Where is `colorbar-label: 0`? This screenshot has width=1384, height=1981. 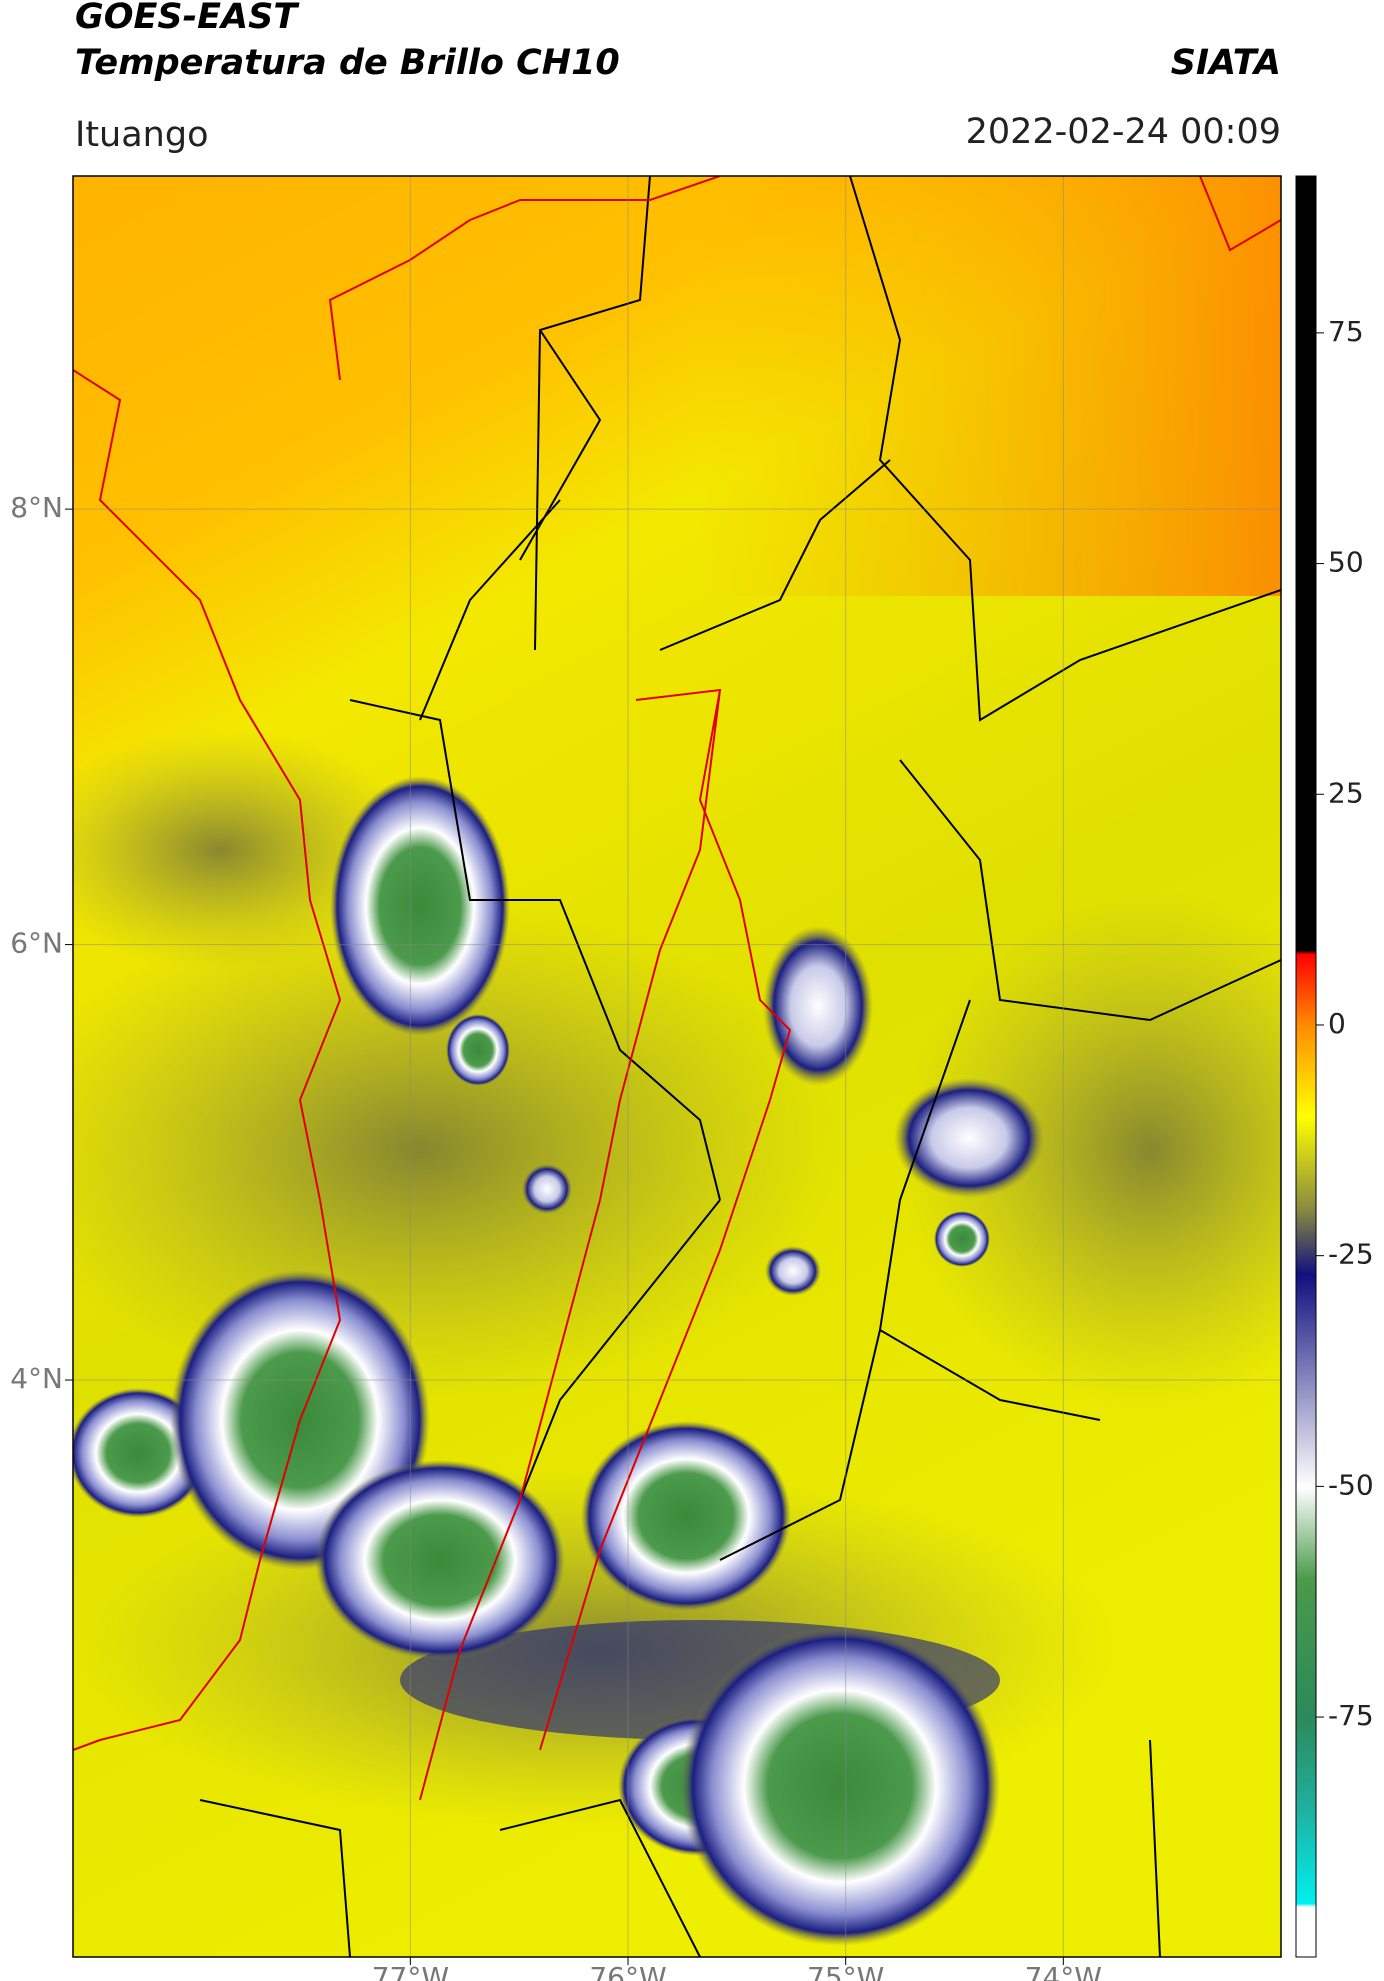 colorbar-label: 0 is located at coordinates (1337, 1023).